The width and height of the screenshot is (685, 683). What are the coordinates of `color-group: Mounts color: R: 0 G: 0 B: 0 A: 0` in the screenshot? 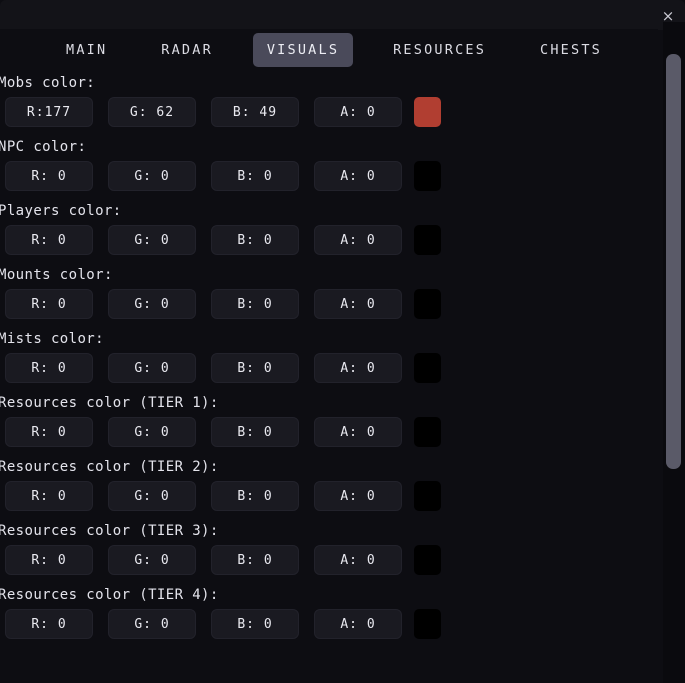 It's located at (329, 292).